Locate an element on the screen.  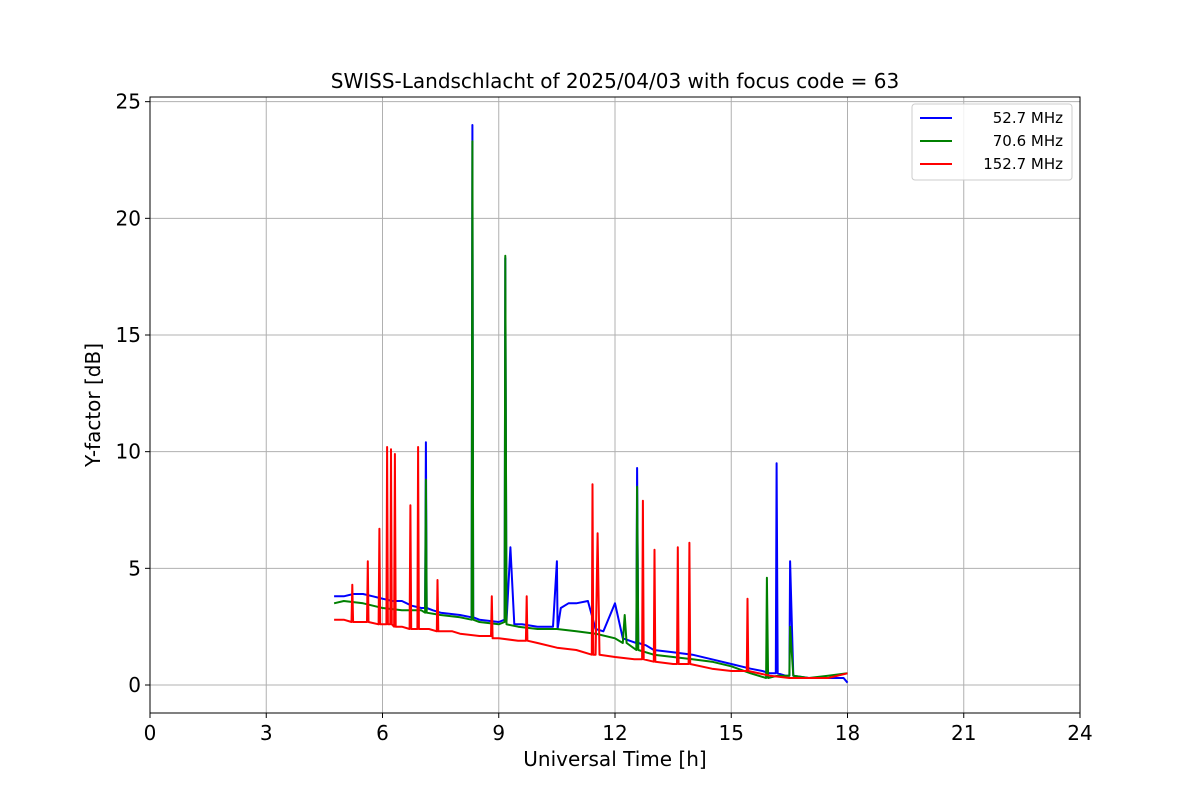
legend-box is located at coordinates (992, 142).